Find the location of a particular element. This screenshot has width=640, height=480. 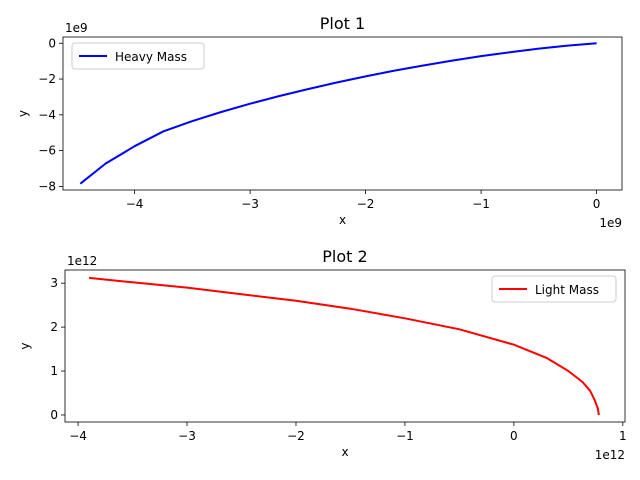

plot-title: Plot 1 is located at coordinates (342, 23).